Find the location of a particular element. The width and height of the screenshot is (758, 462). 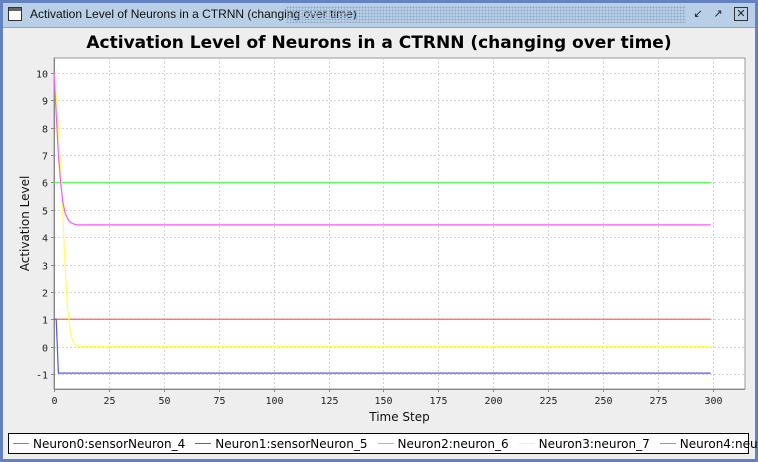

y-tick-label: 8 is located at coordinates (45, 130).